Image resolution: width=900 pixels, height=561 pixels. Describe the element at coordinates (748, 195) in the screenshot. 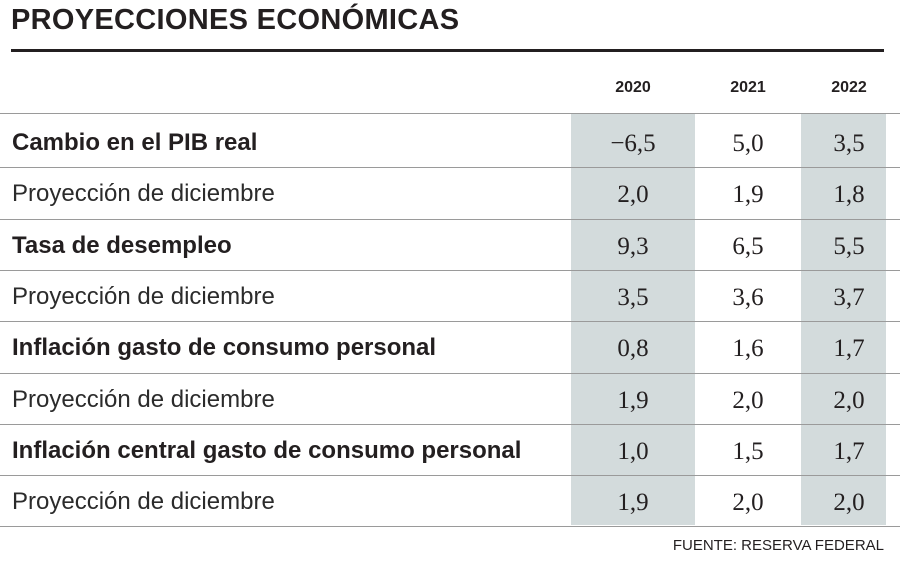

I see `cell-value-2021: 1,9` at that location.